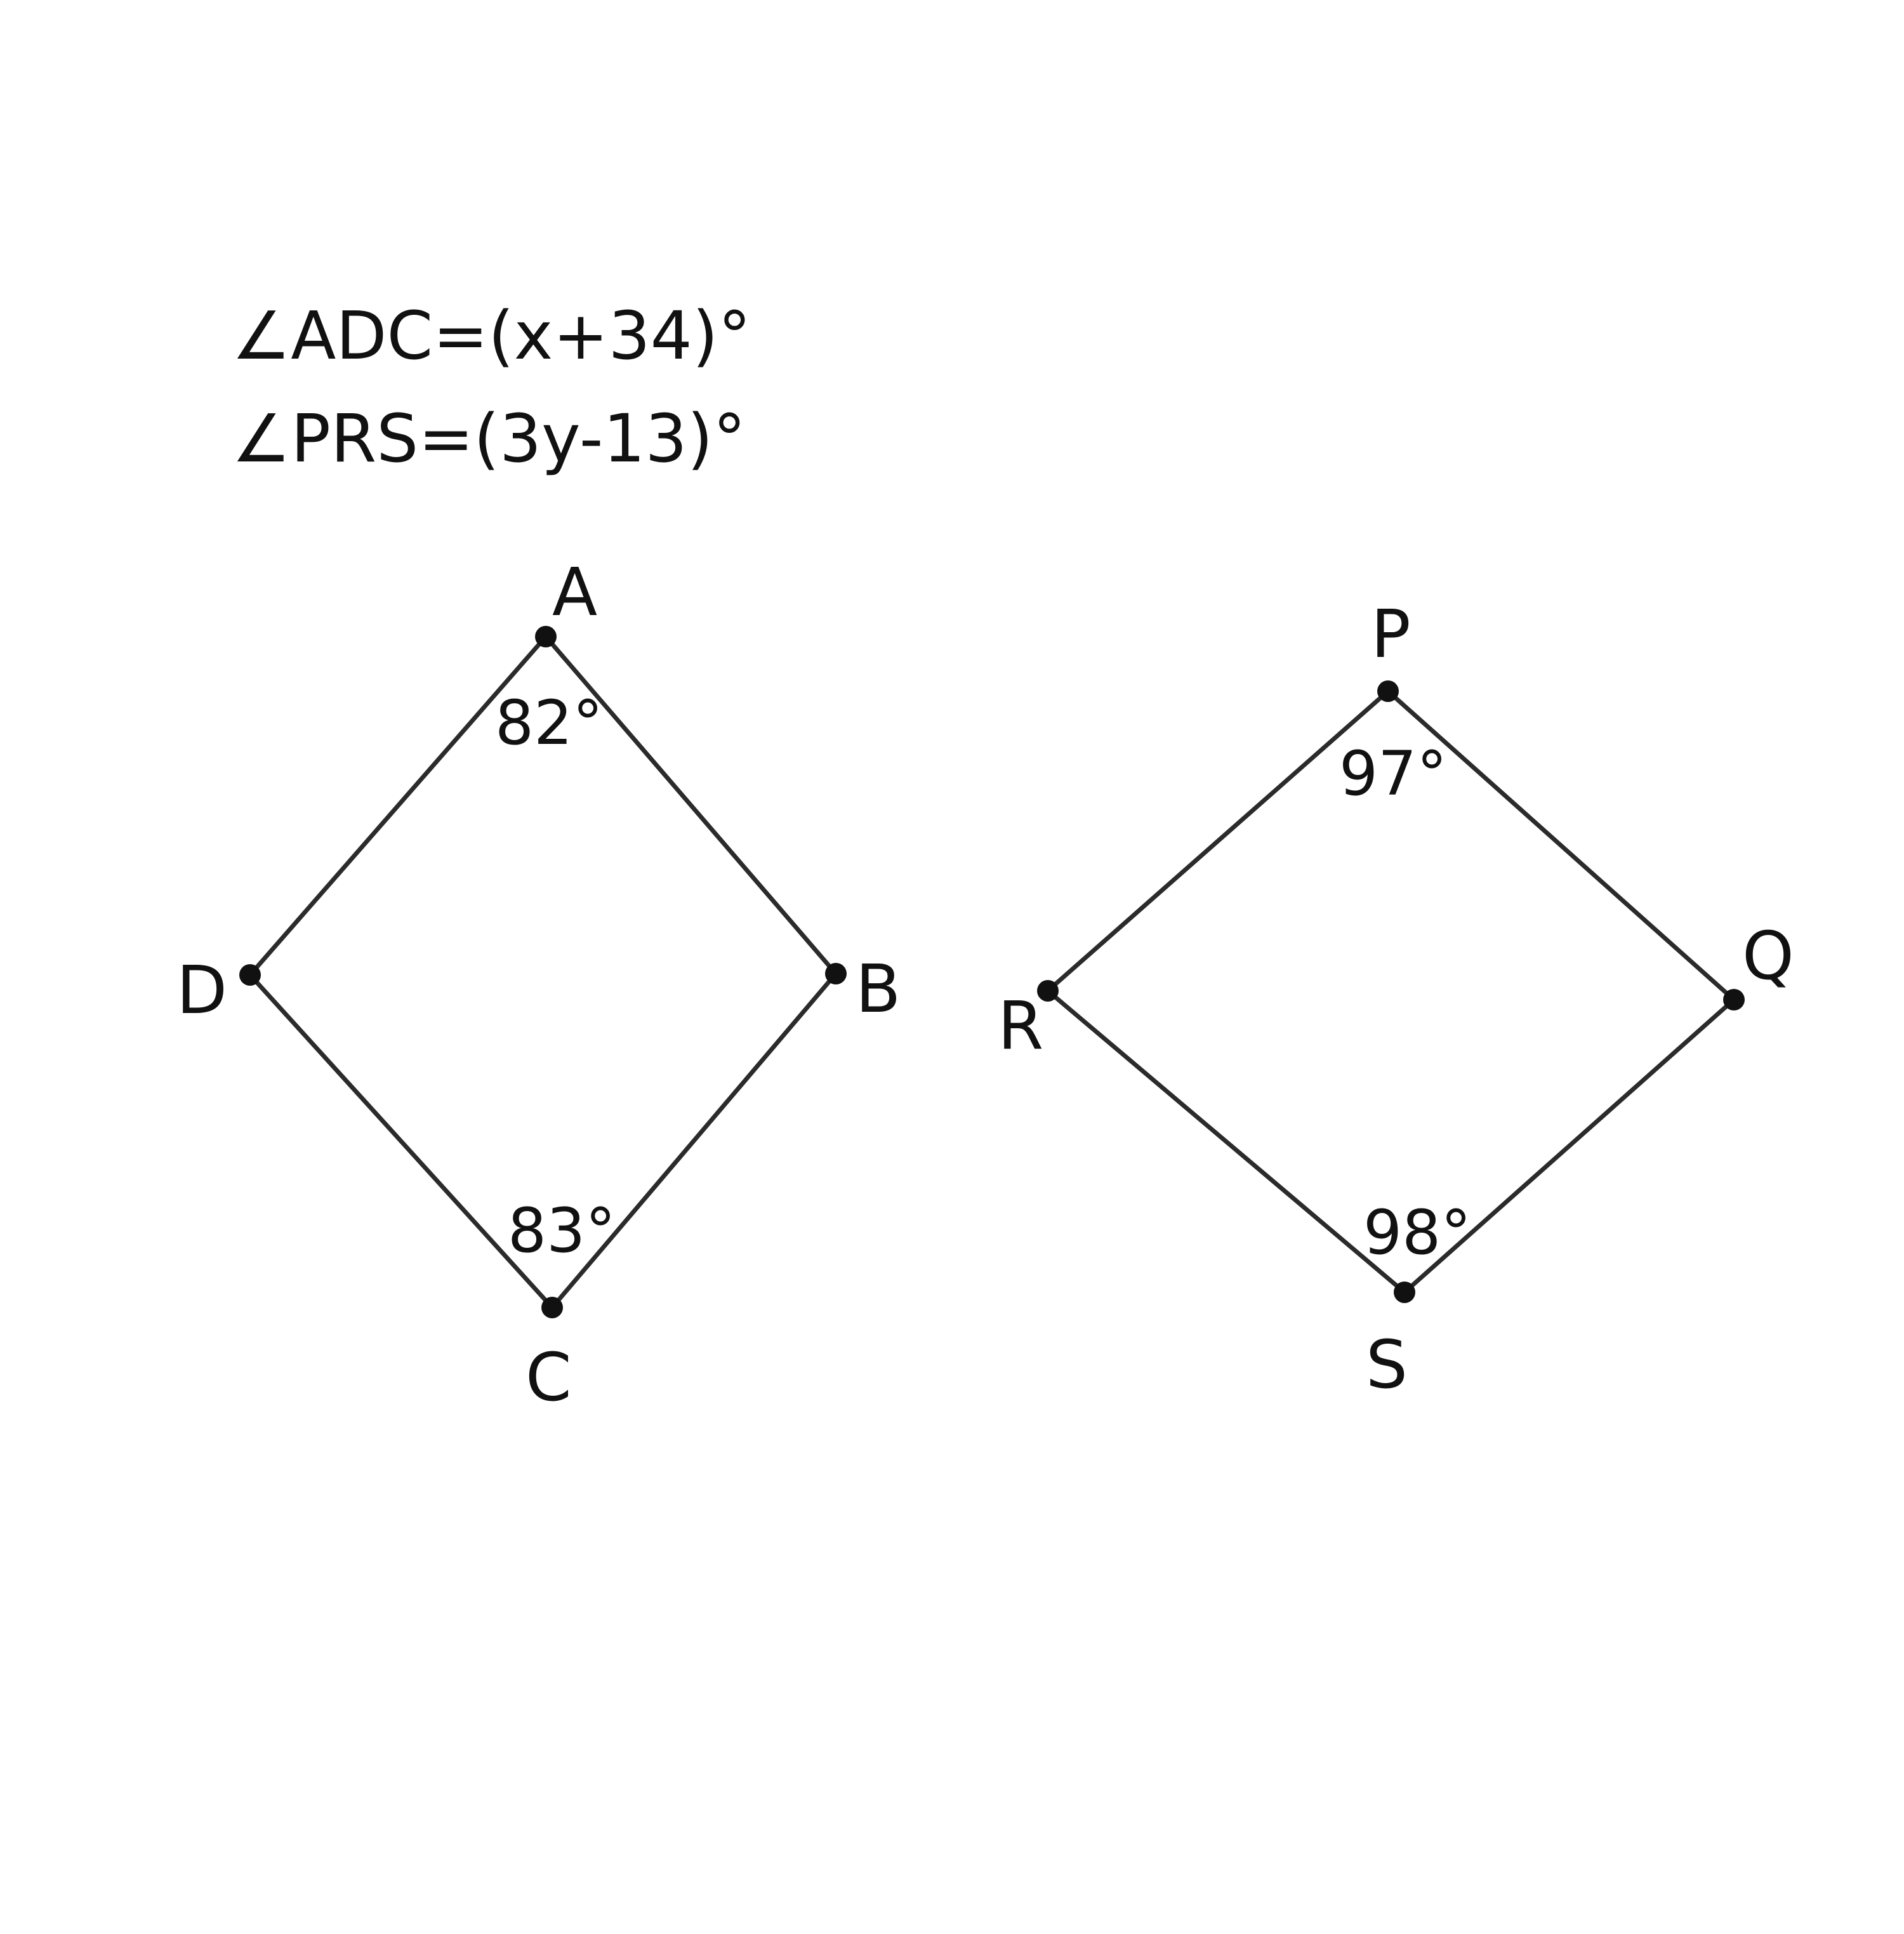 This screenshot has width=1904, height=1934. I want to click on angle-p-label: 97°, so click(1393, 773).